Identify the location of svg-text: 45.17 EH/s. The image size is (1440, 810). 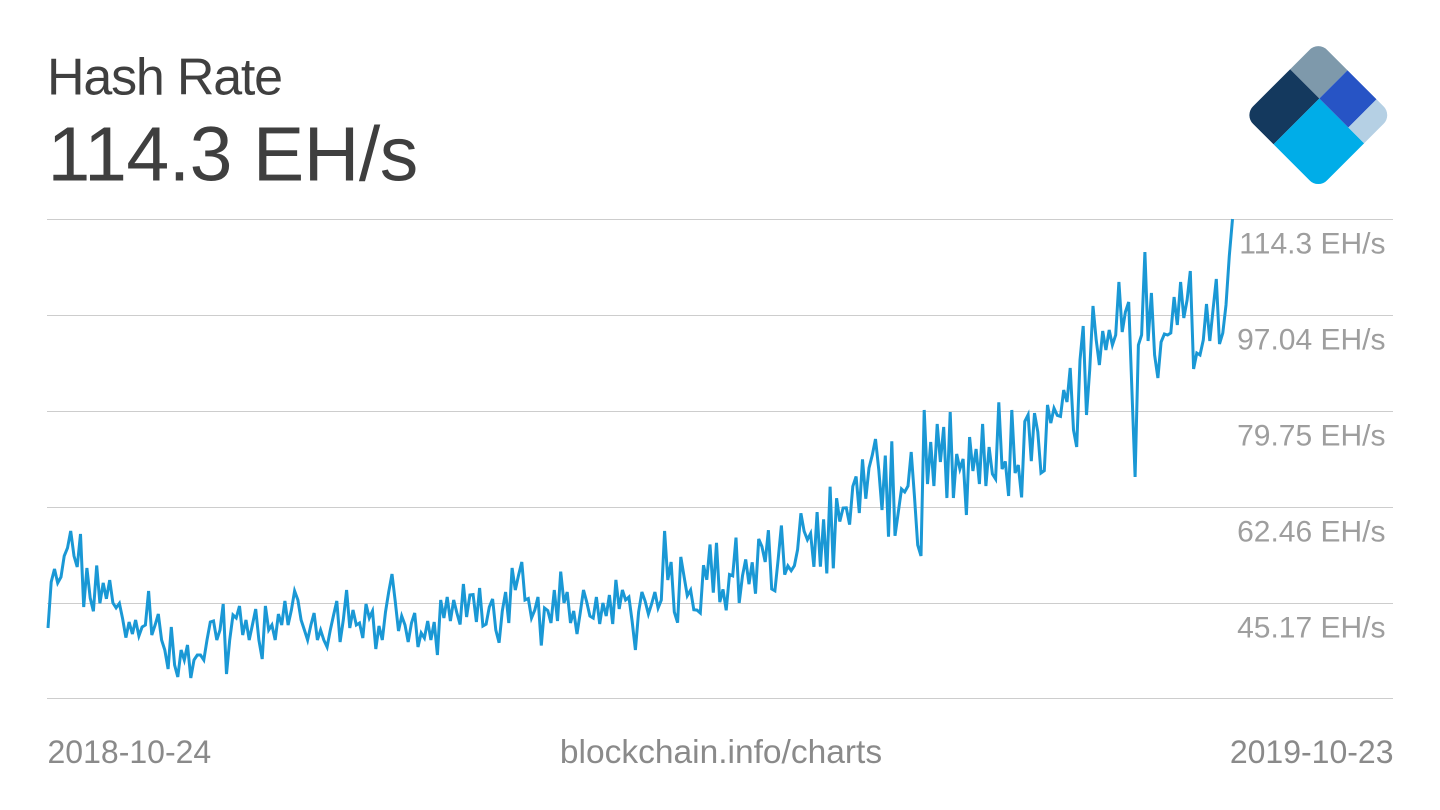
(1311, 627).